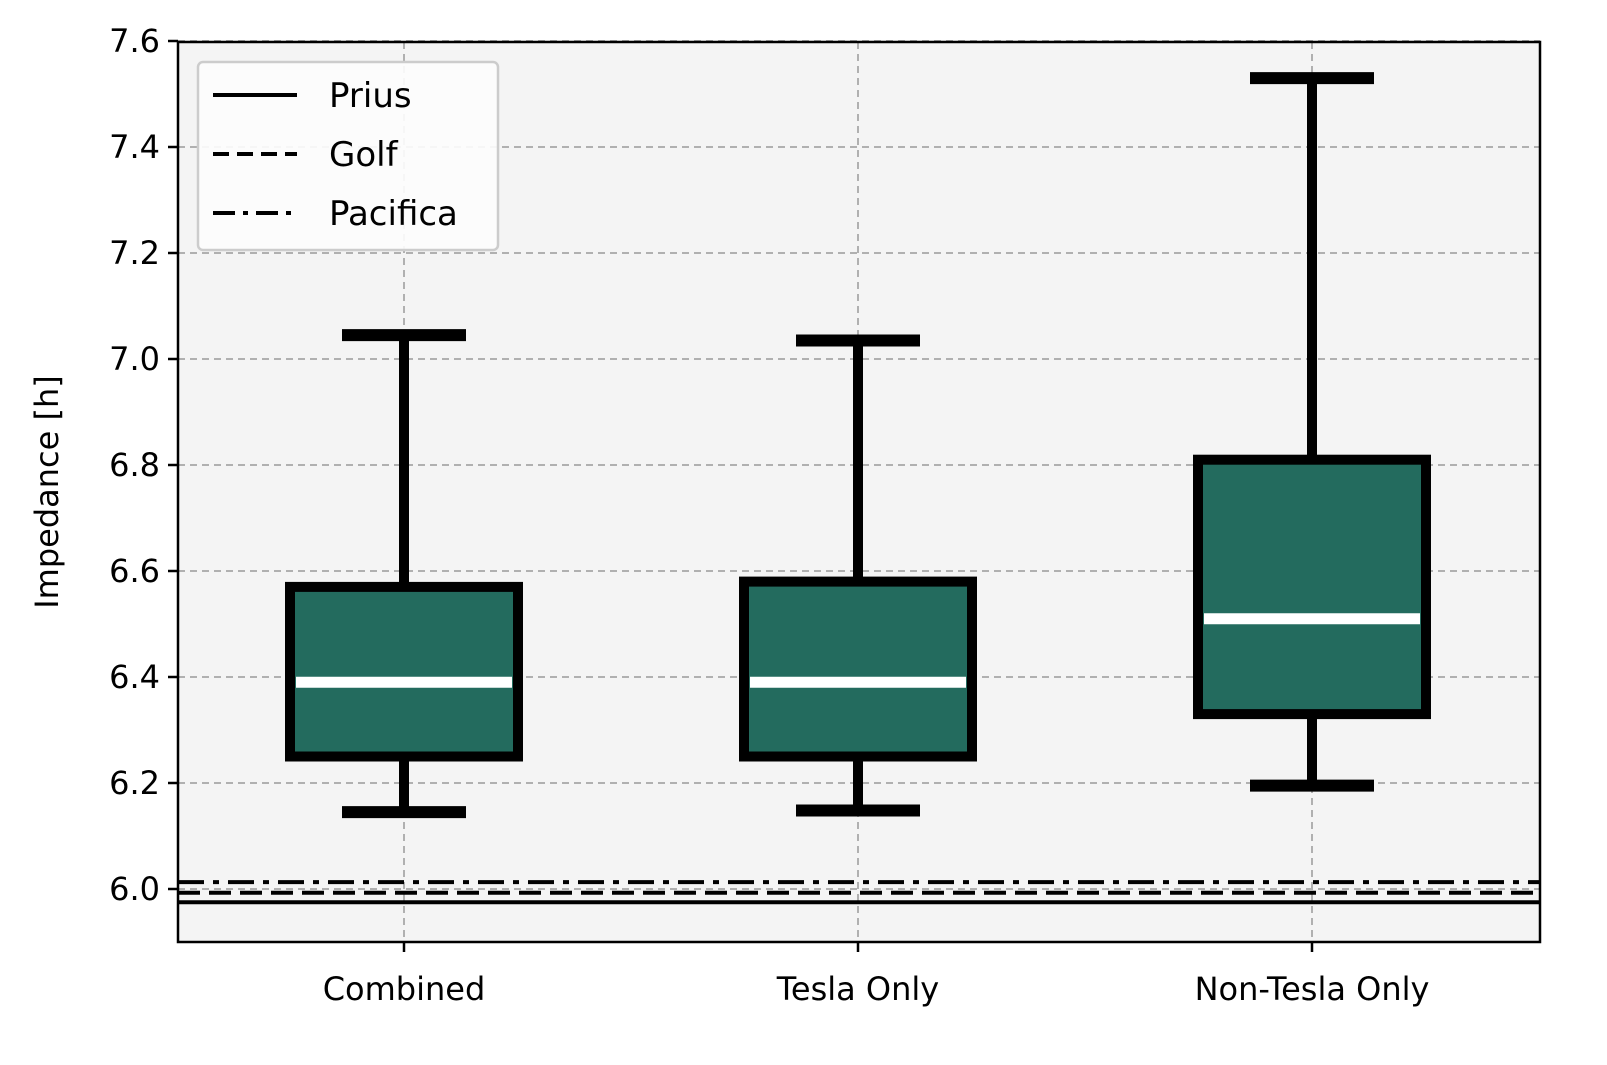 The height and width of the screenshot is (1065, 1607). Describe the element at coordinates (364, 155) in the screenshot. I see `legend-label-golf: Golf` at that location.